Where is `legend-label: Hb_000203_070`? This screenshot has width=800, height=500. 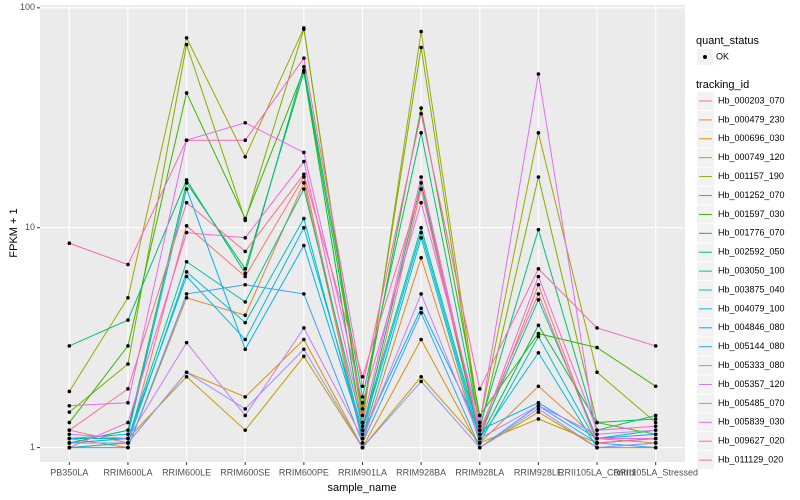
legend-label: Hb_000203_070 is located at coordinates (751, 100).